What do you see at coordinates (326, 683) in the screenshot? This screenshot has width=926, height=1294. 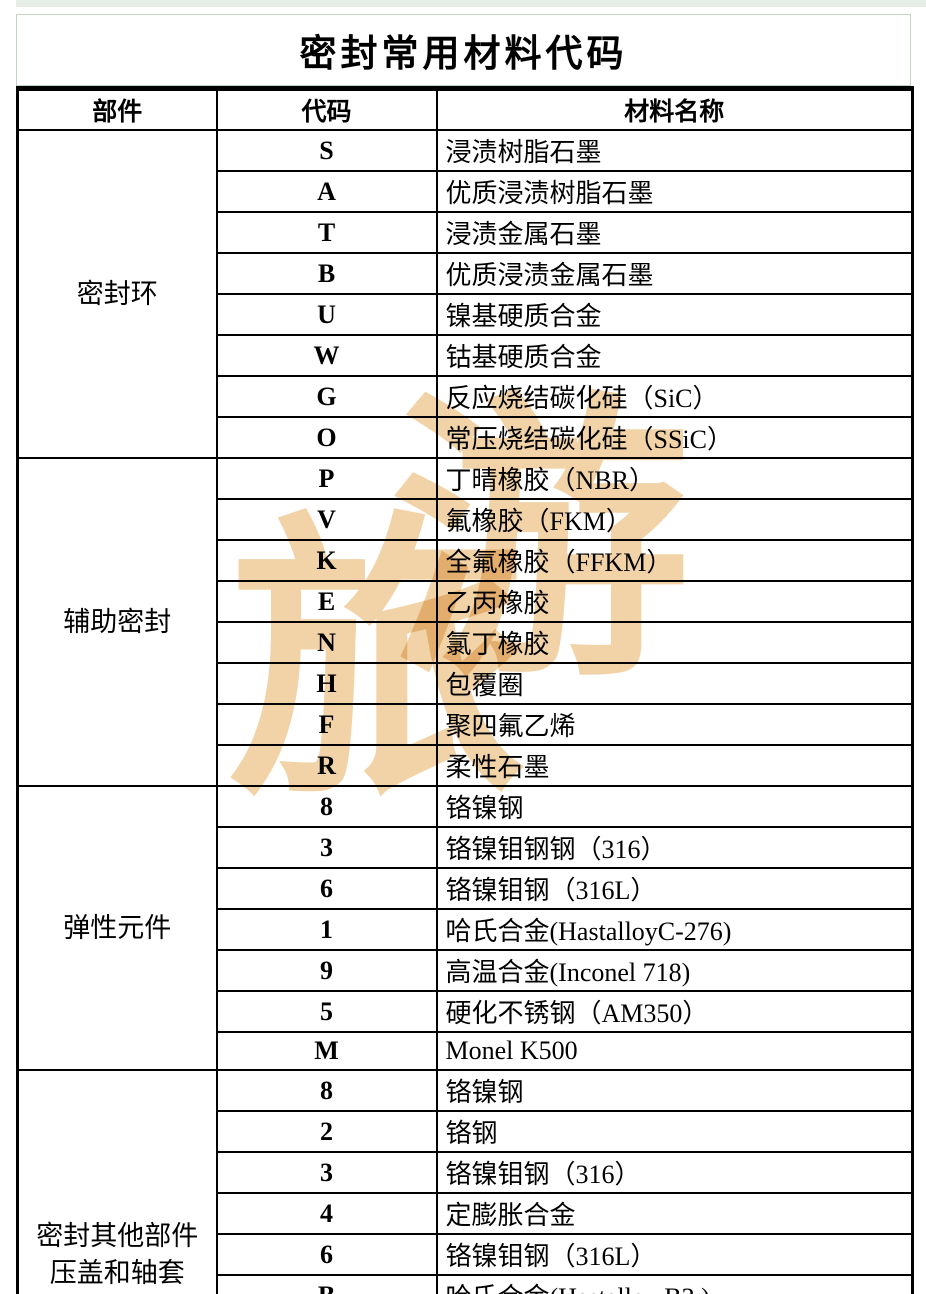 I see `code-cell: H` at bounding box center [326, 683].